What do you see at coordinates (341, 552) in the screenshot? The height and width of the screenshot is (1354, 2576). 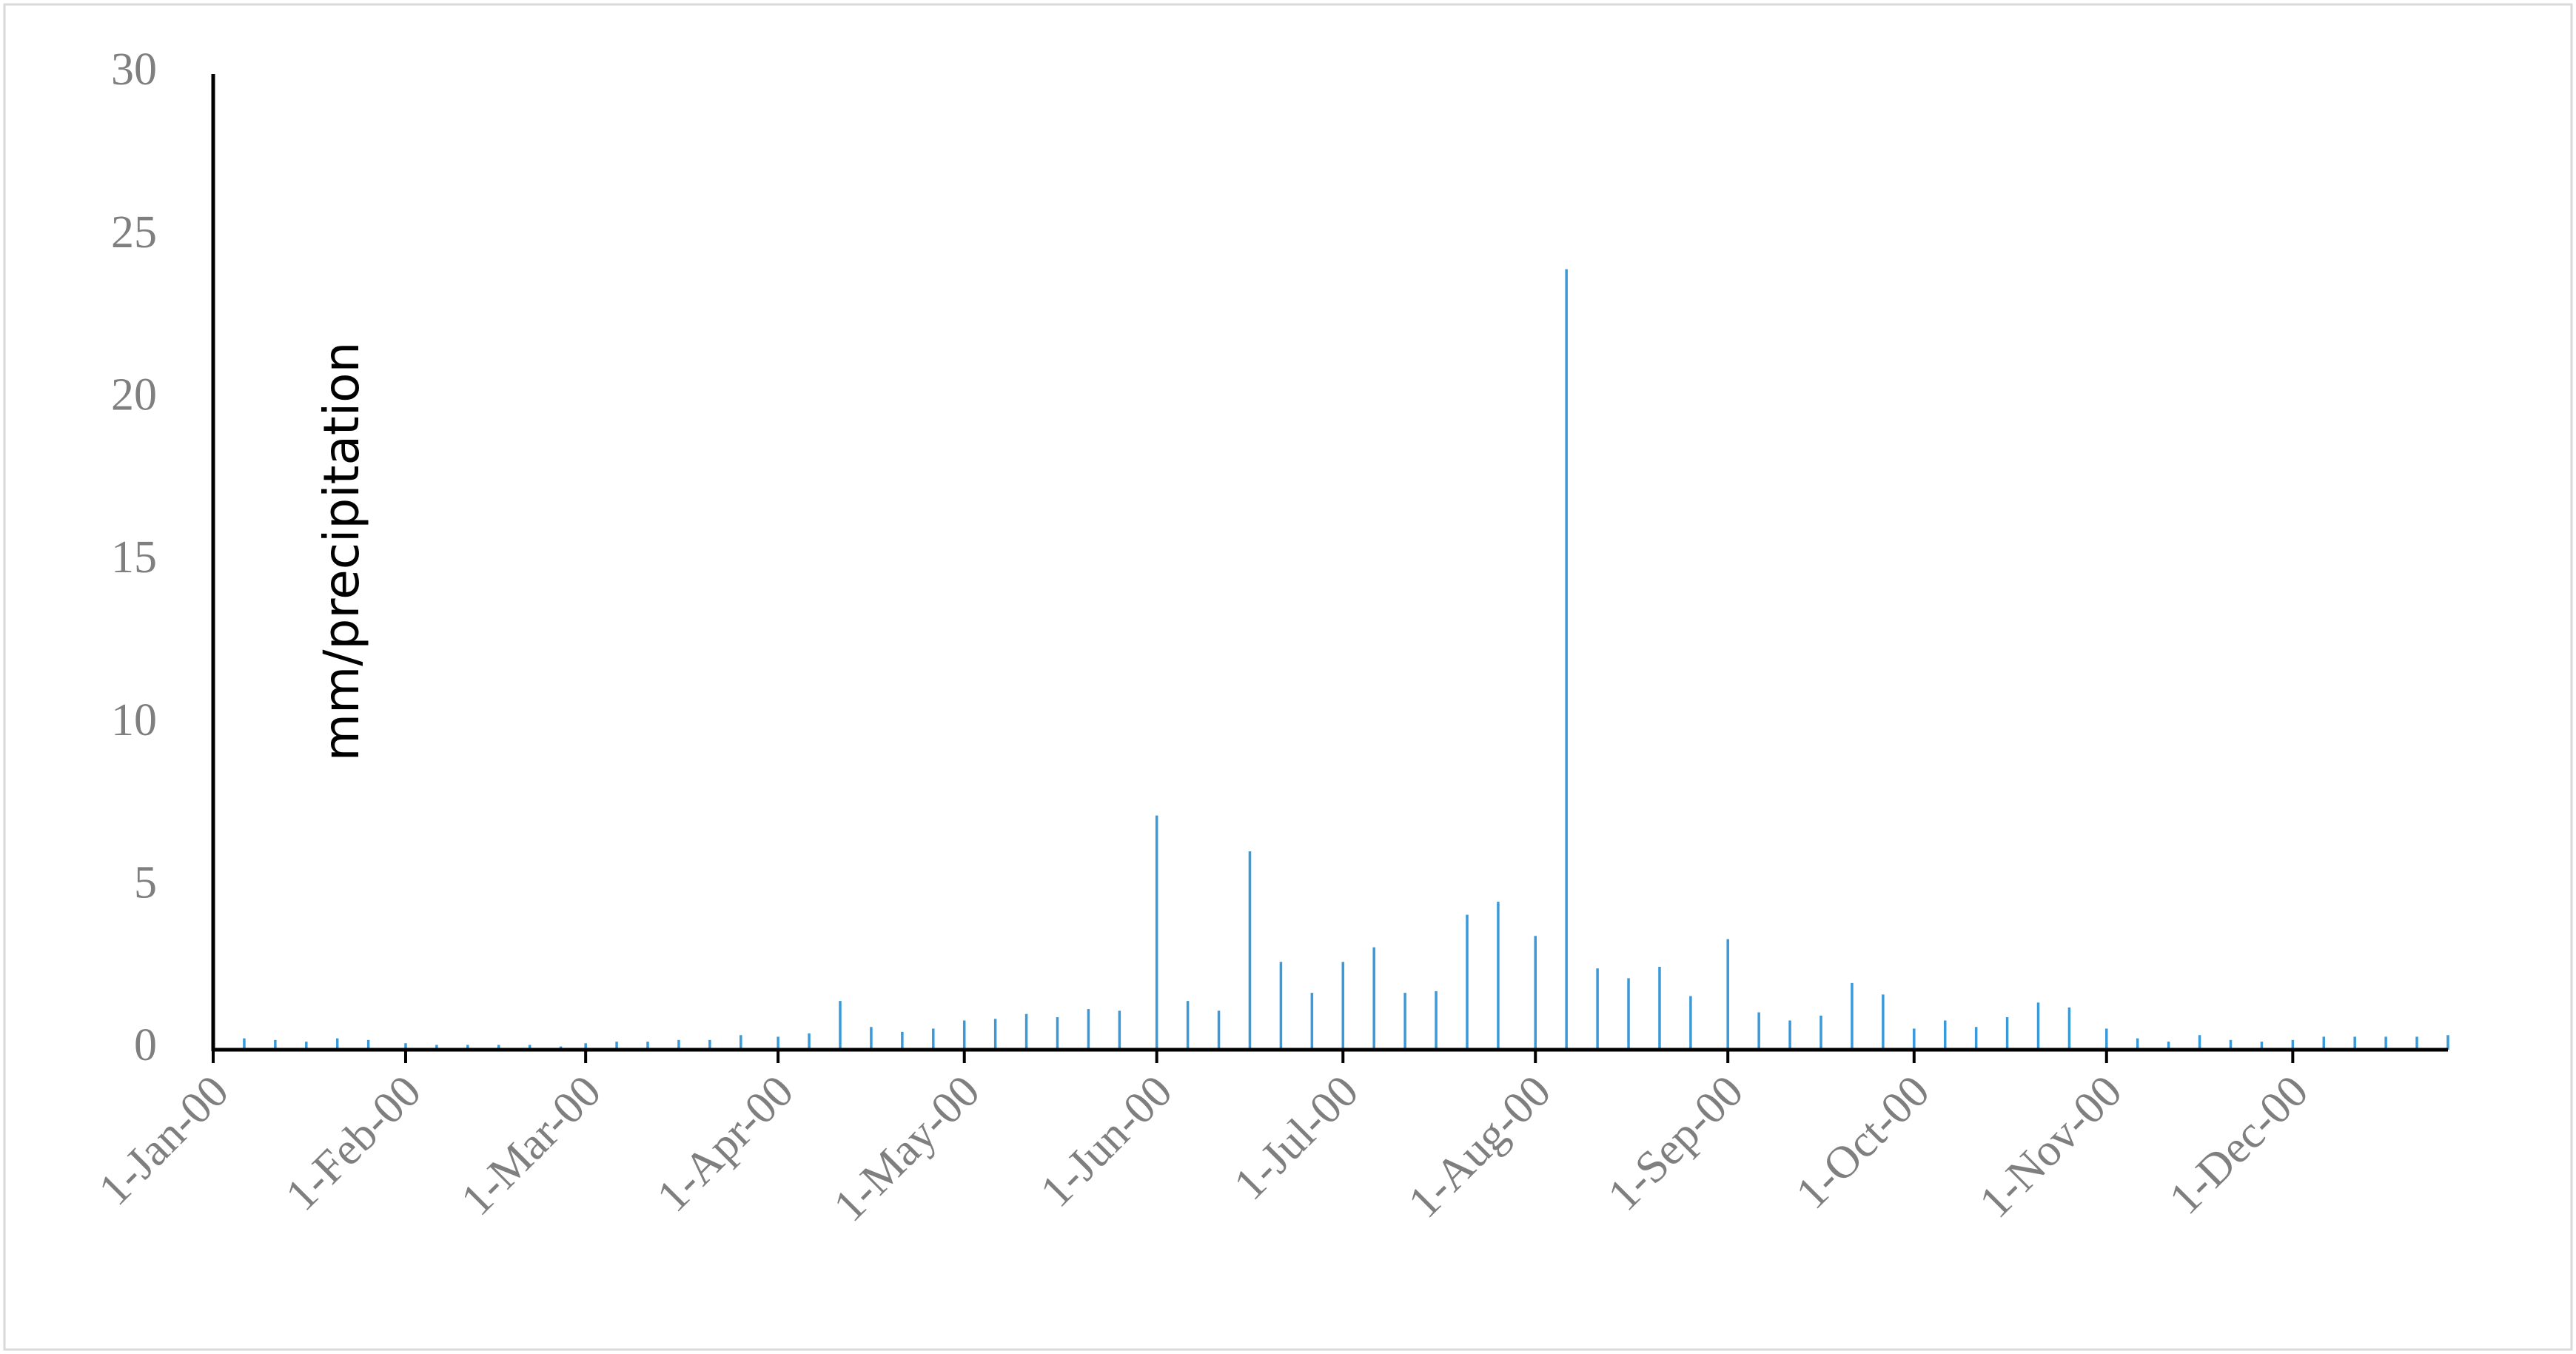 I see `y-axis-title: mm/precipitation` at bounding box center [341, 552].